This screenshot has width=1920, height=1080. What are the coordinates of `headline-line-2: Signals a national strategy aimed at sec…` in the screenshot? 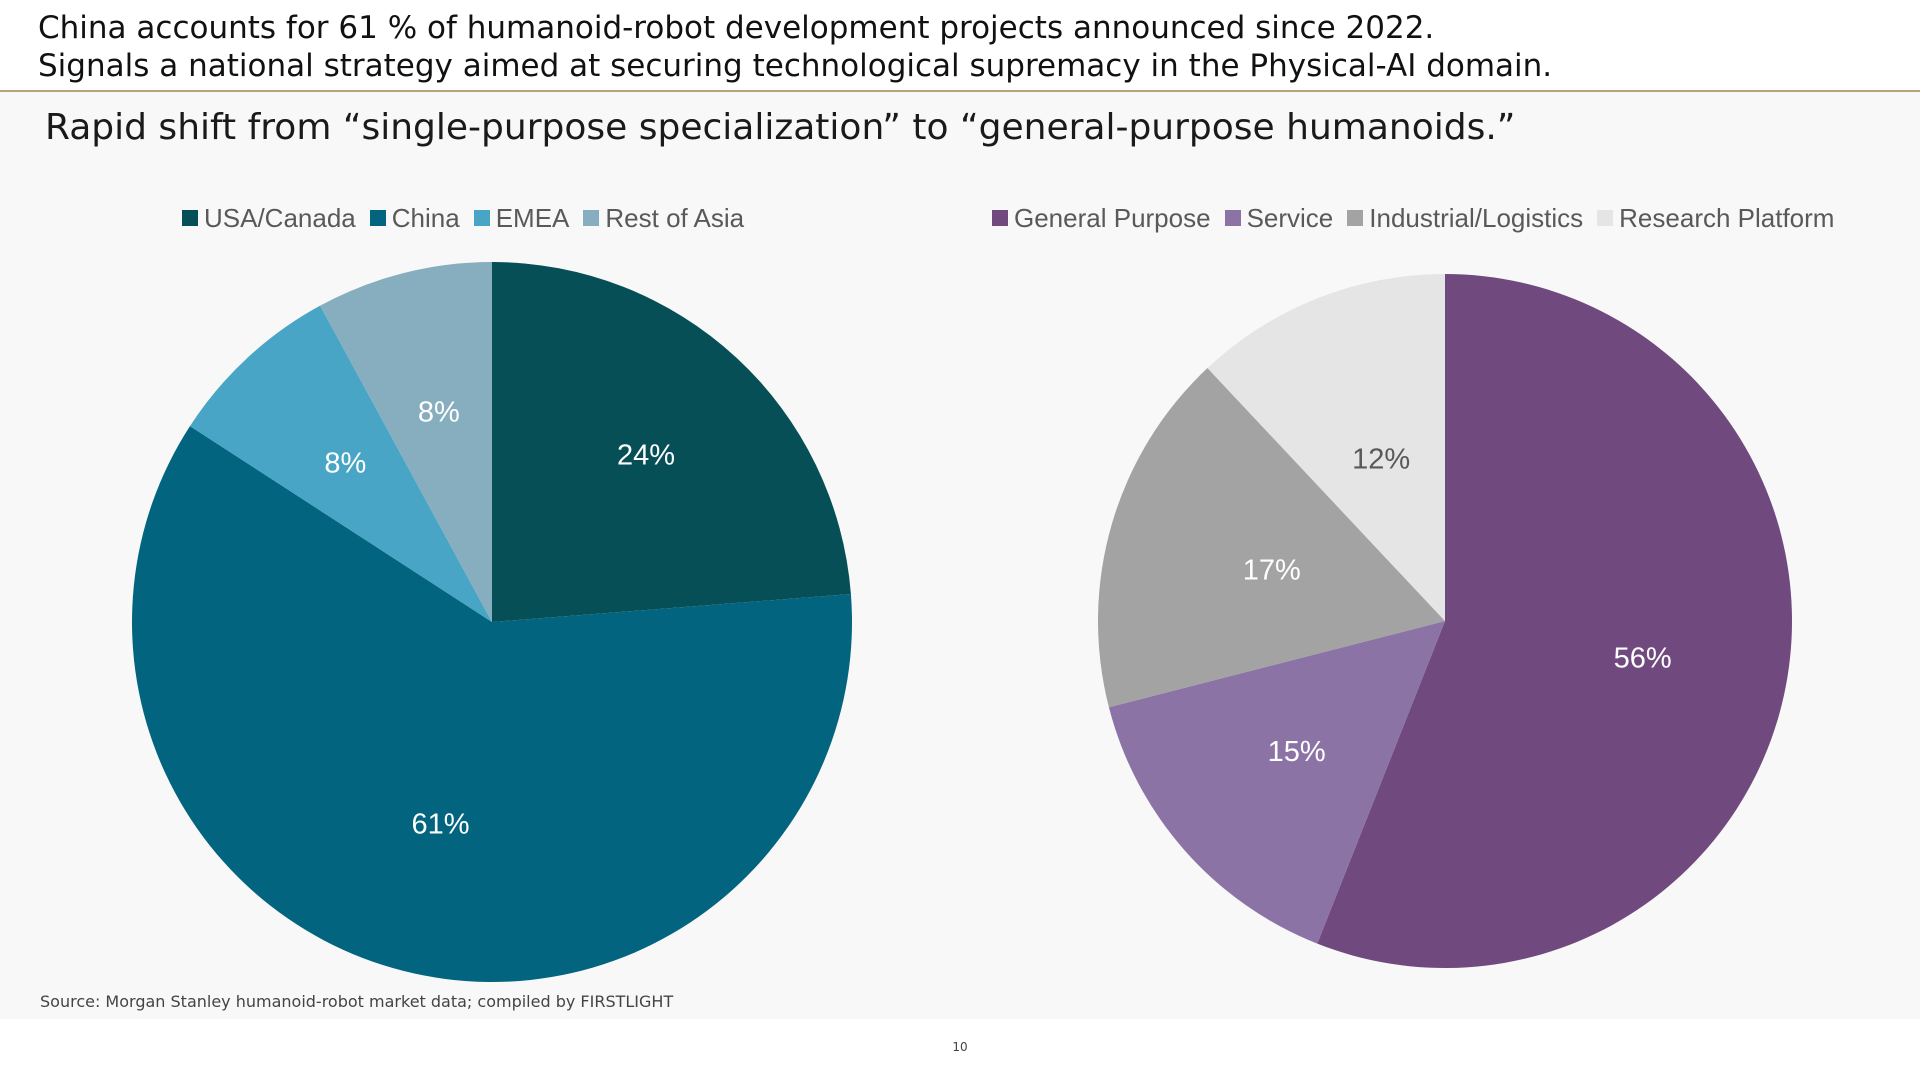 It's located at (795, 66).